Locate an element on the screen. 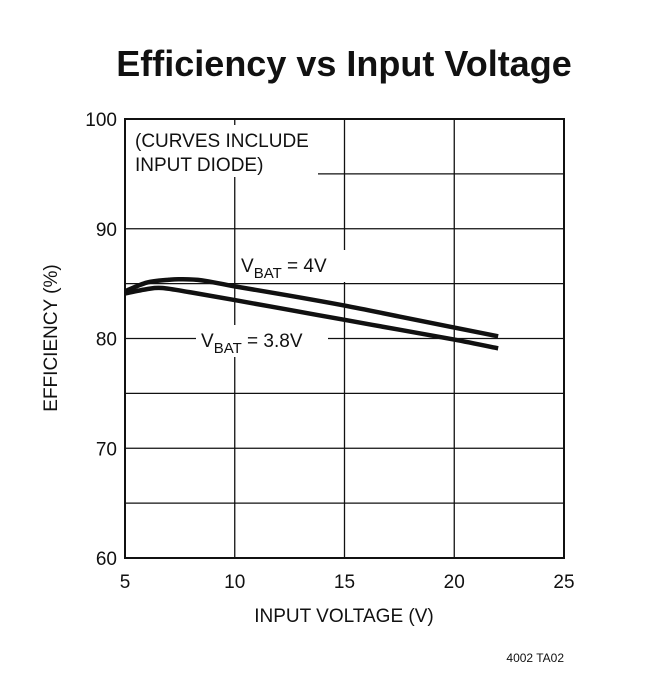 The image size is (657, 690). x-tick-label: 25 is located at coordinates (563, 582).